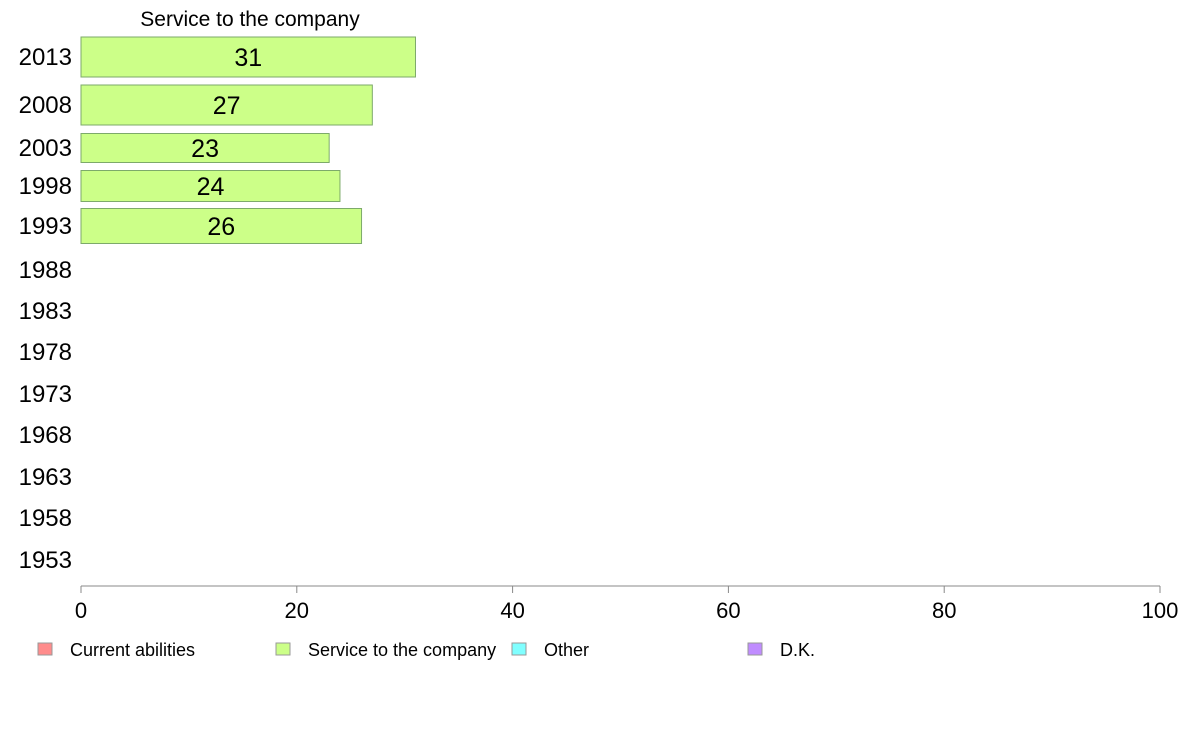 The width and height of the screenshot is (1188, 736). Describe the element at coordinates (45, 560) in the screenshot. I see `y-tick-label: 1953` at that location.